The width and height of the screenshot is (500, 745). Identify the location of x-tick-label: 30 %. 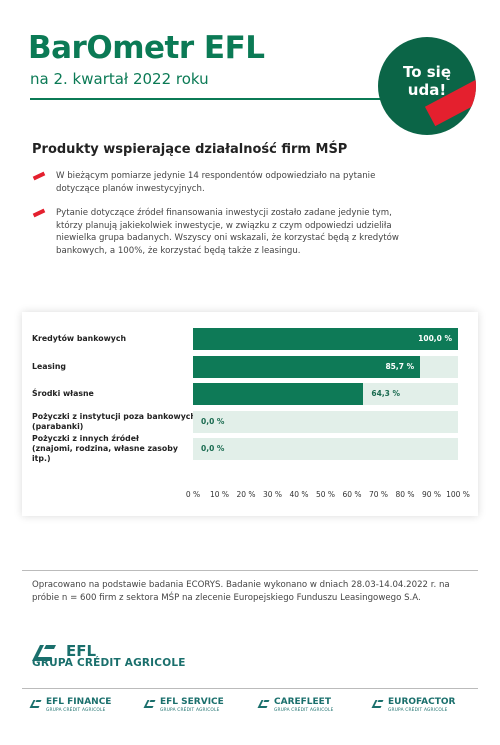
(272, 494).